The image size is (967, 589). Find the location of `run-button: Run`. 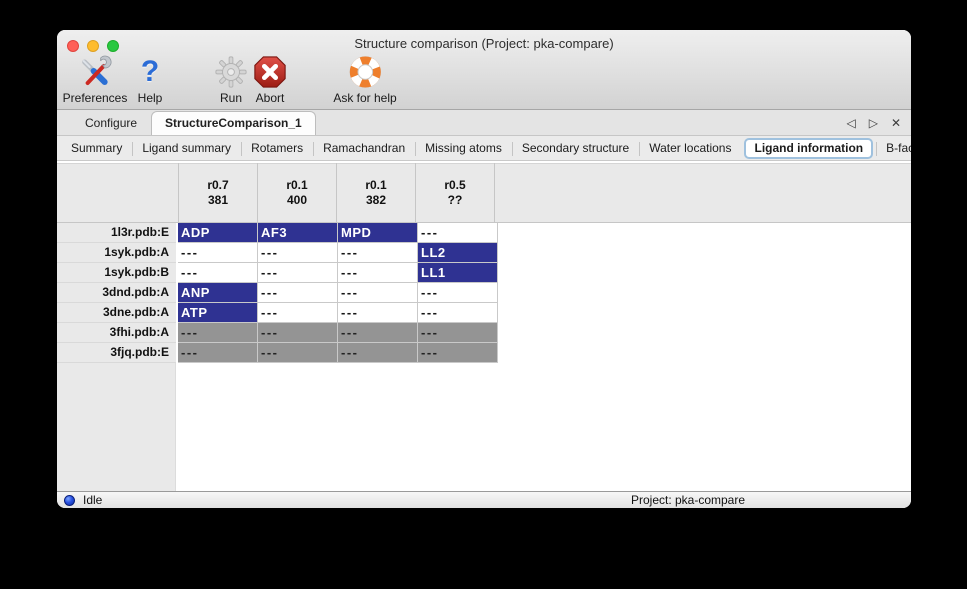

run-button: Run is located at coordinates (231, 79).